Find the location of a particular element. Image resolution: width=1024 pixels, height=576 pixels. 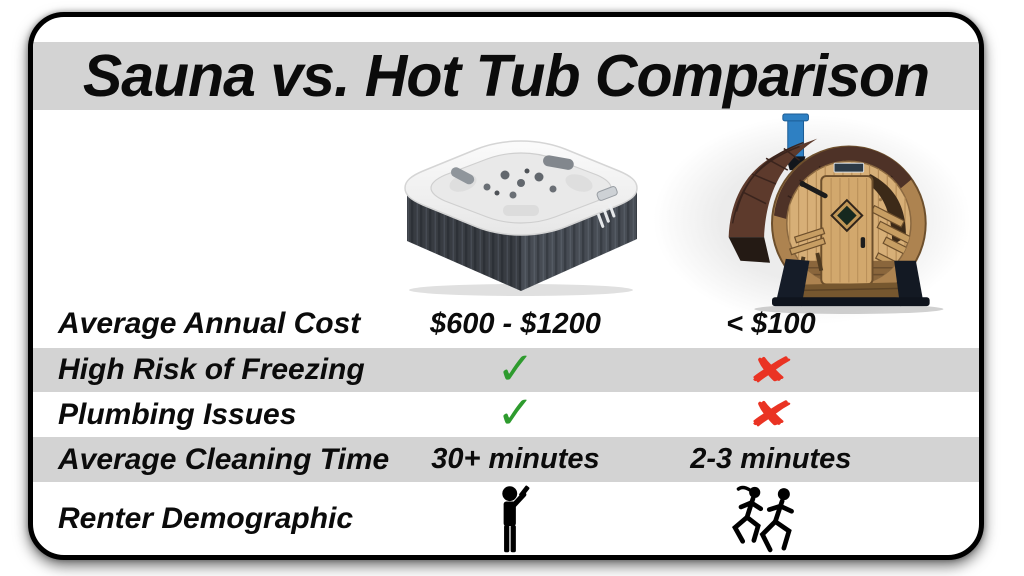

sauna-cleaning-time: 2-3 minutes is located at coordinates (771, 459).